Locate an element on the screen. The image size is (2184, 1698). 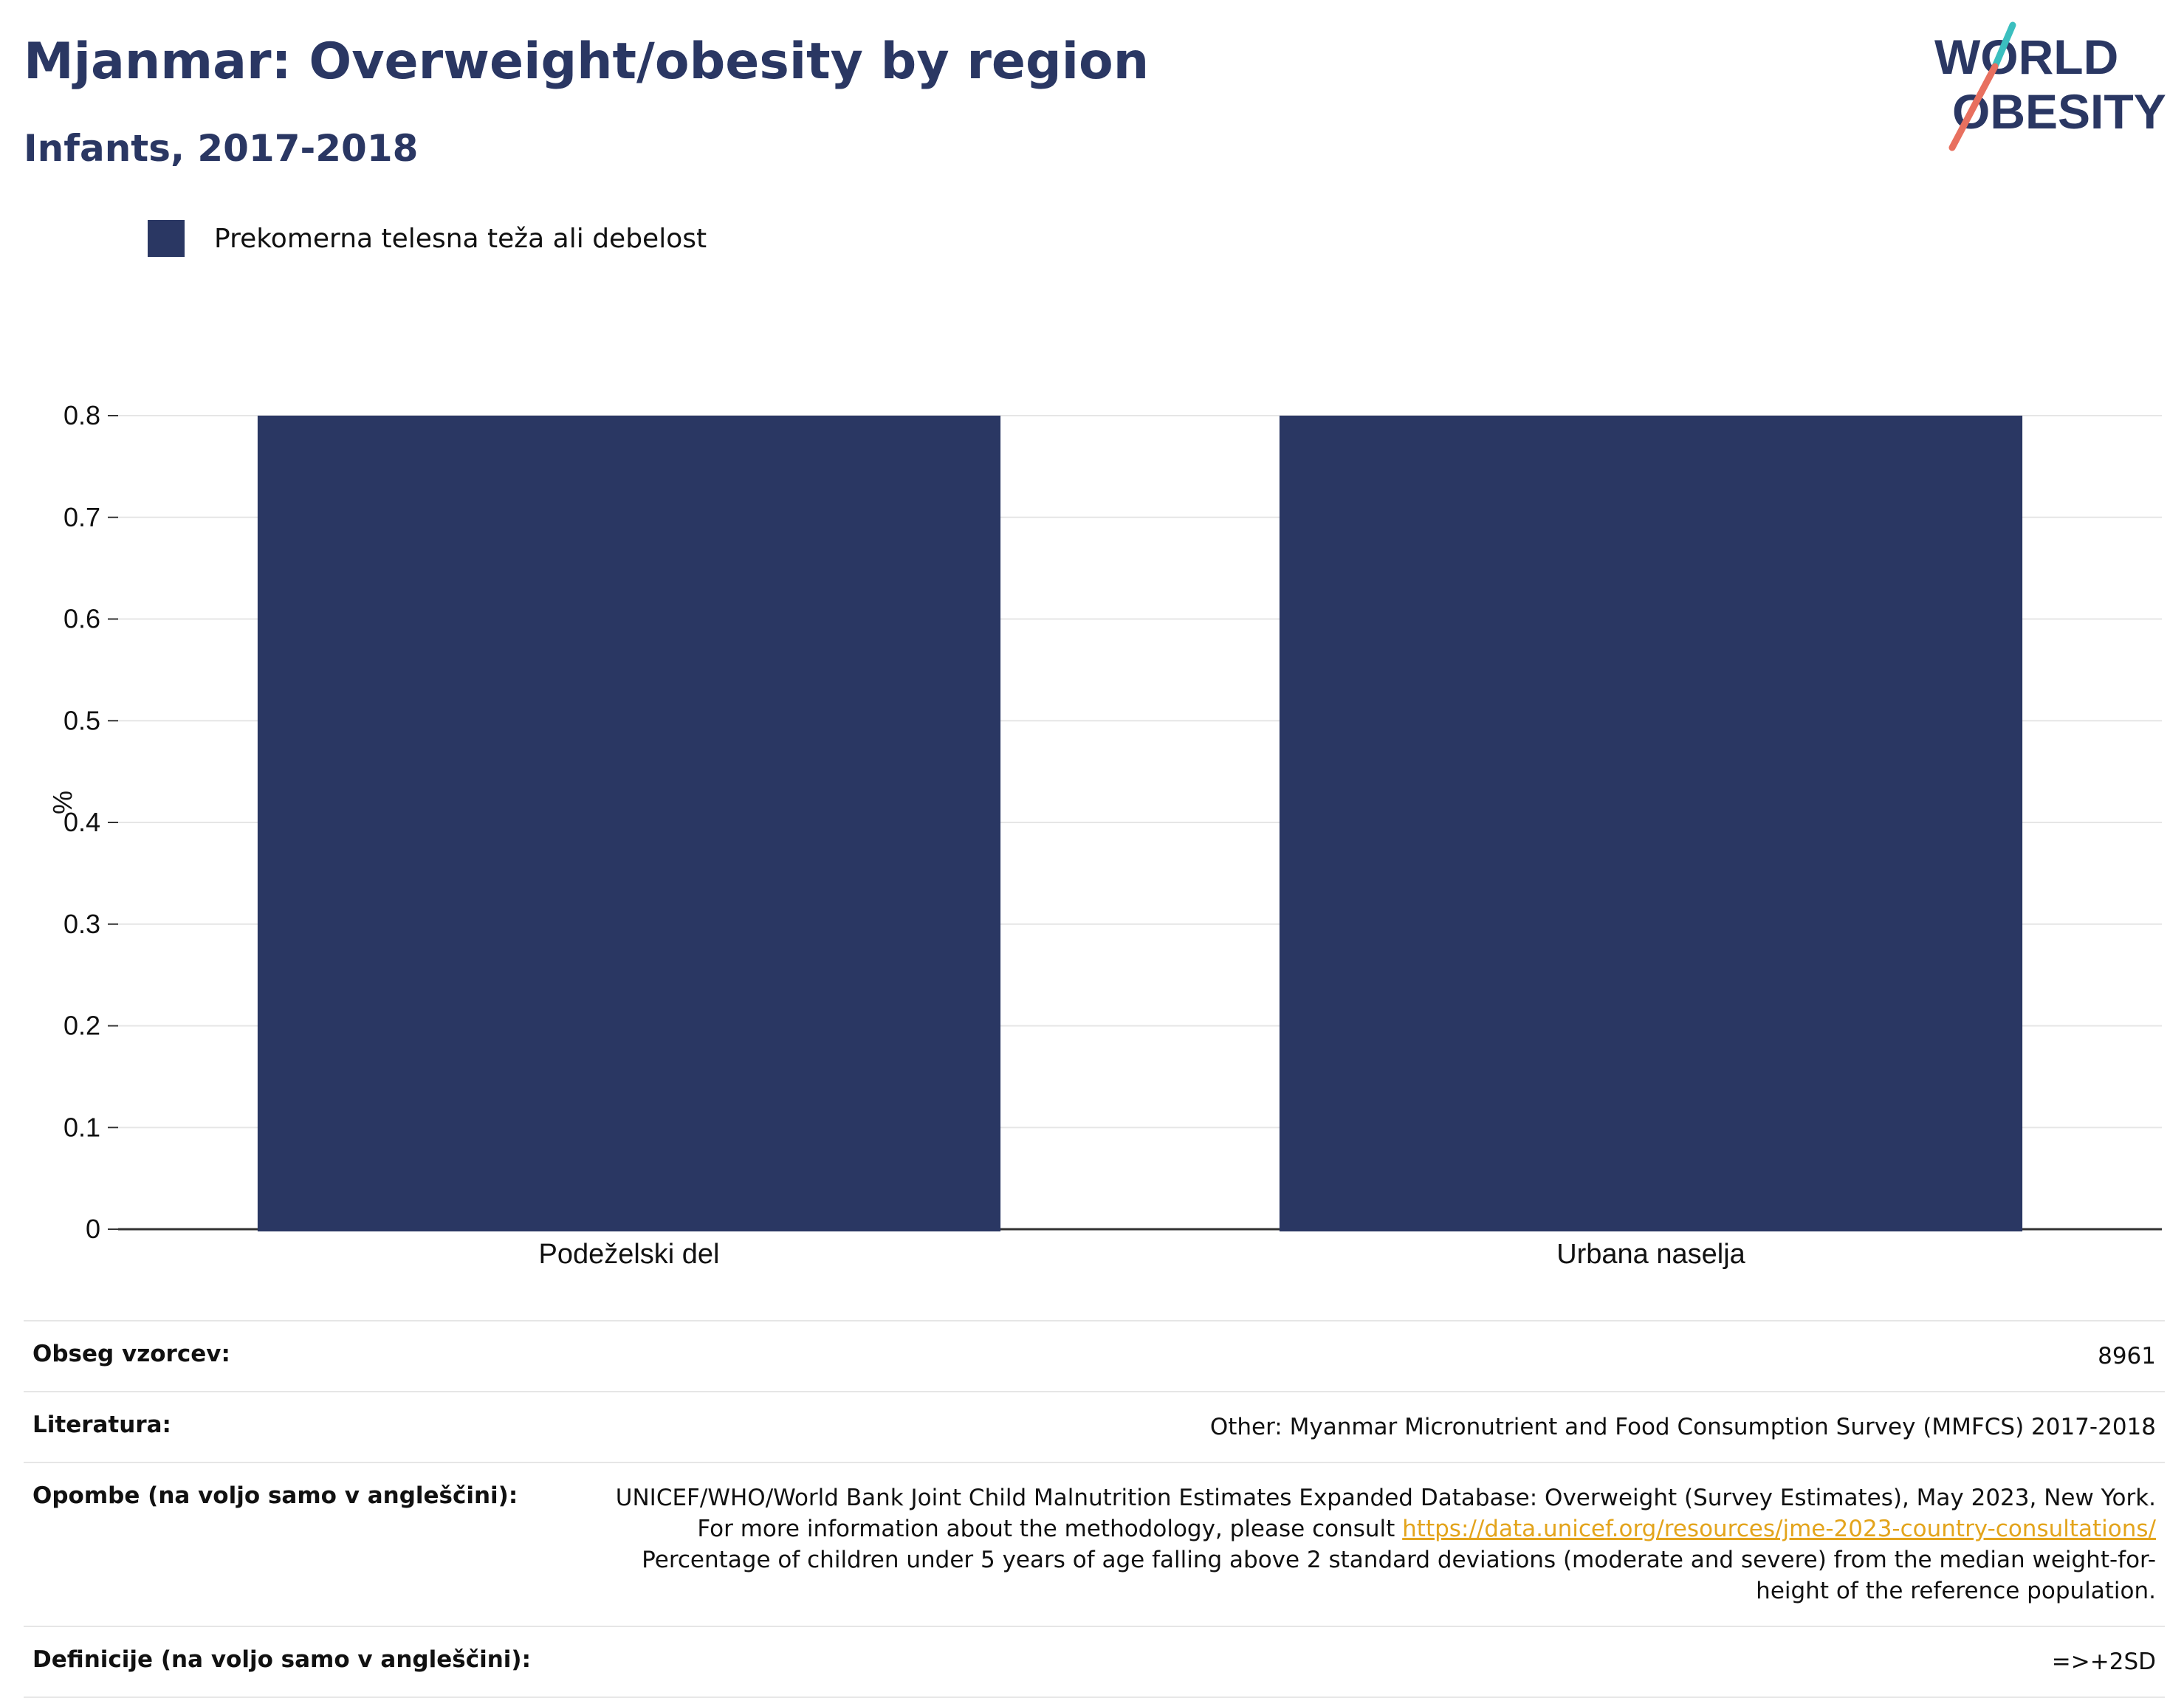
logo-word-obesity: OBESITY is located at coordinates (2059, 112).